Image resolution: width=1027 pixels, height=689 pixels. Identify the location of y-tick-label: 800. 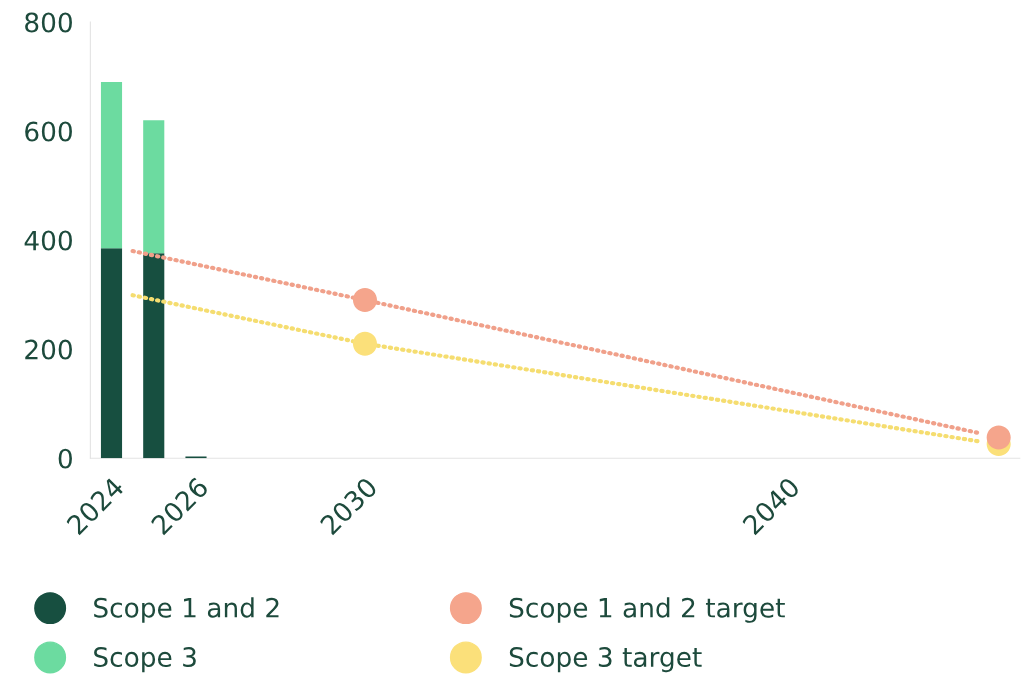
(48, 22).